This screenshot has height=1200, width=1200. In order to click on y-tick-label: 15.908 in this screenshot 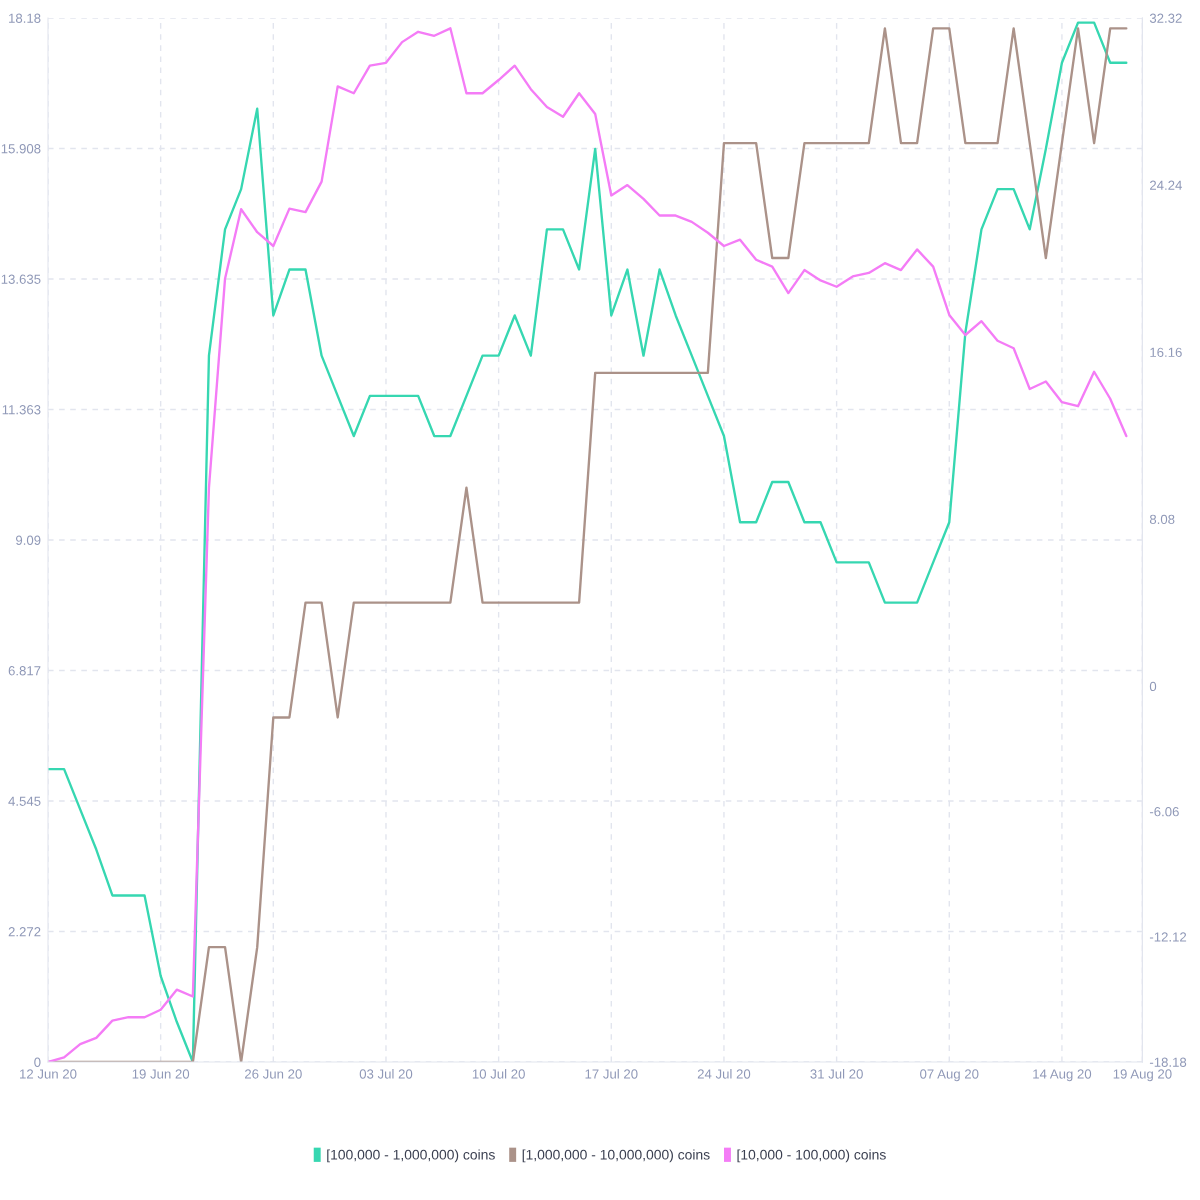, I will do `click(21, 149)`.